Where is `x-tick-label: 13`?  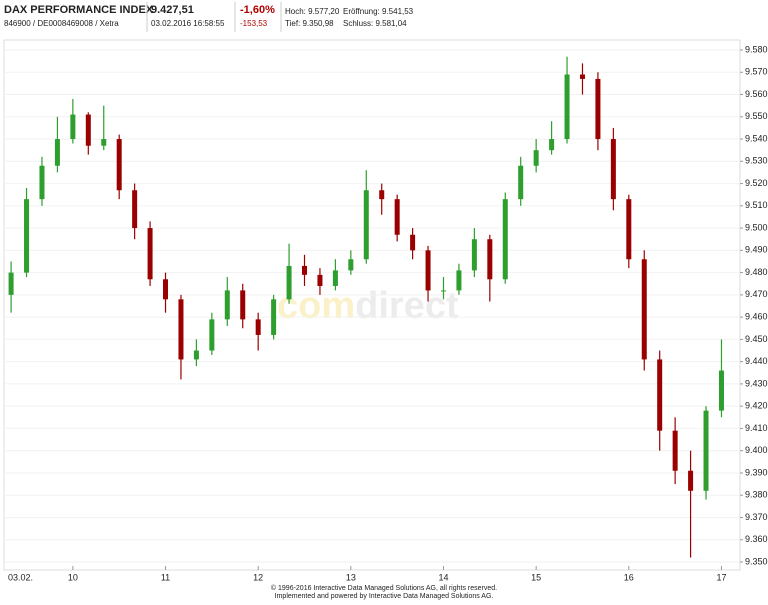
x-tick-label: 13 is located at coordinates (351, 577).